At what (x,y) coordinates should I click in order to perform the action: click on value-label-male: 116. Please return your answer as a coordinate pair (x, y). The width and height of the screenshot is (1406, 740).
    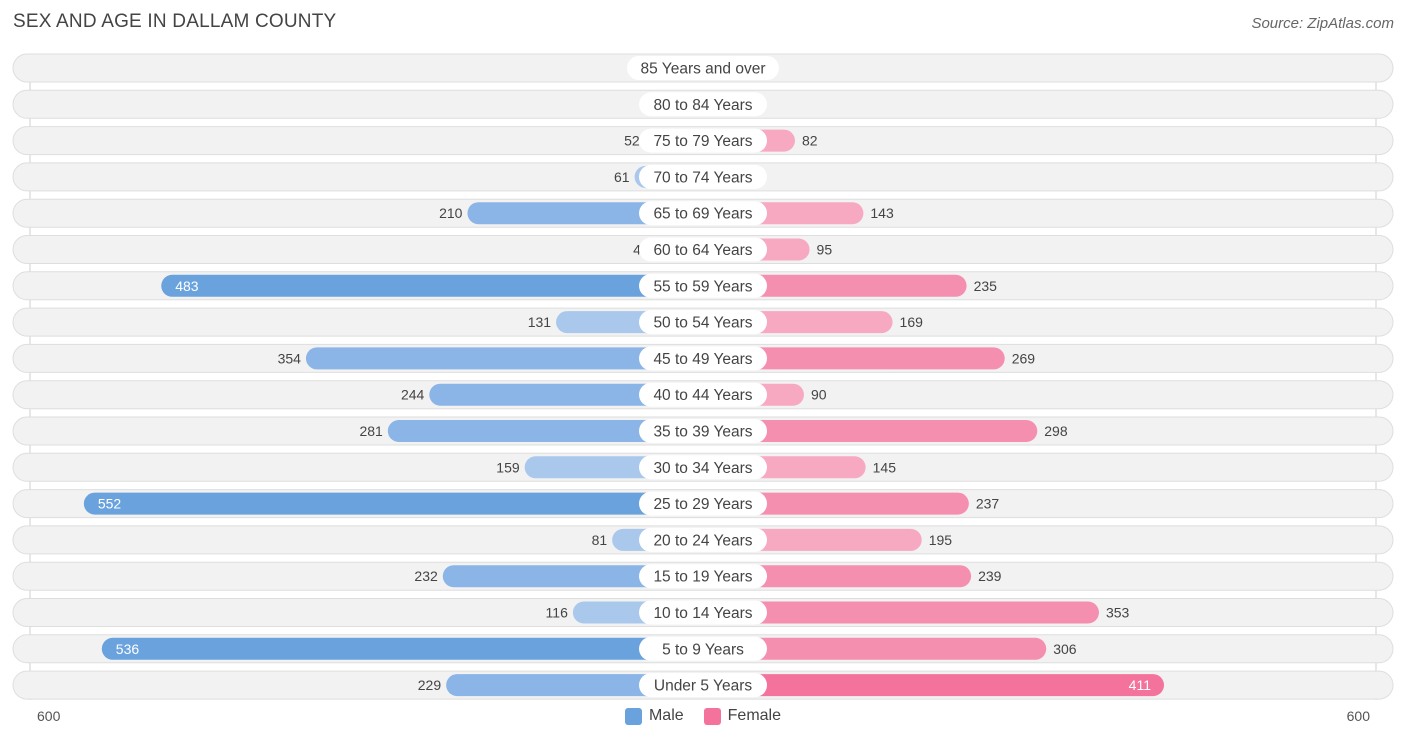
    Looking at the image, I should click on (557, 613).